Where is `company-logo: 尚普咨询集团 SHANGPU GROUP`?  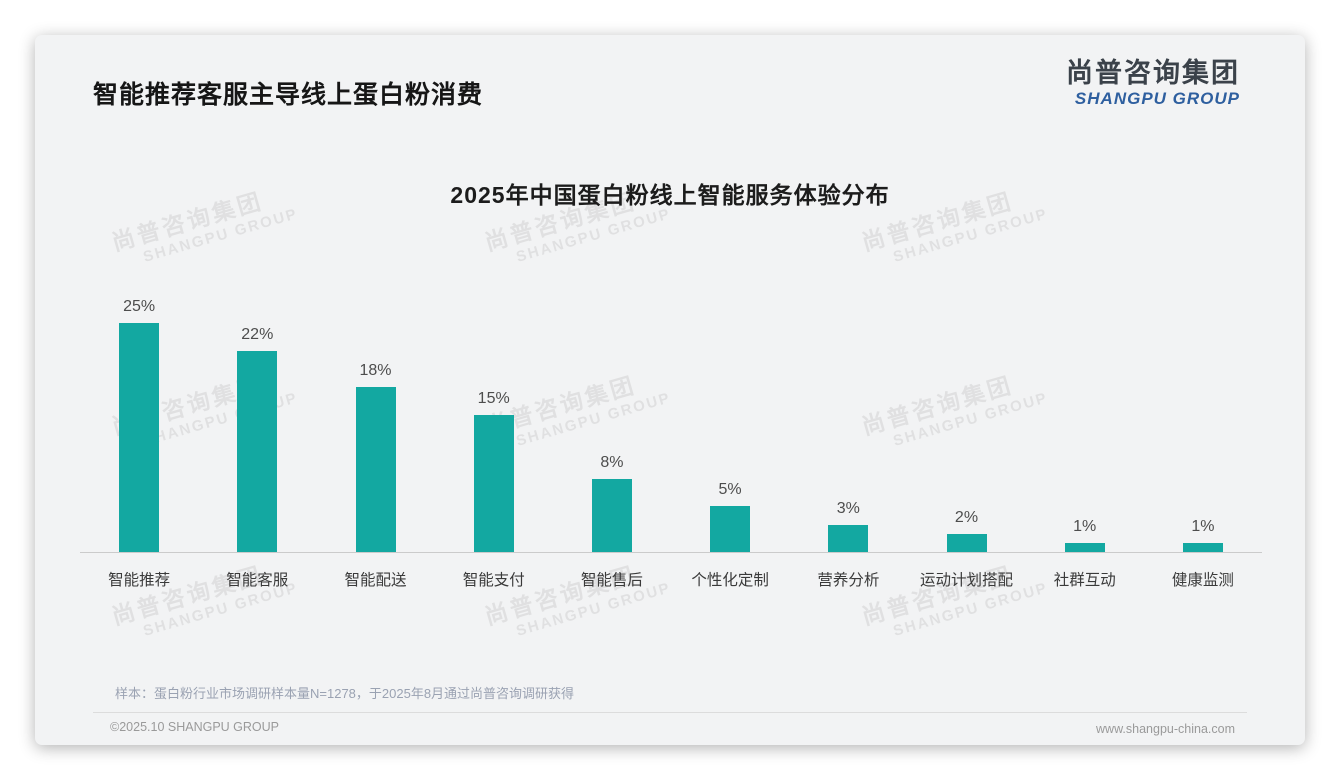
company-logo: 尚普咨询集团 SHANGPU GROUP is located at coordinates (1153, 83).